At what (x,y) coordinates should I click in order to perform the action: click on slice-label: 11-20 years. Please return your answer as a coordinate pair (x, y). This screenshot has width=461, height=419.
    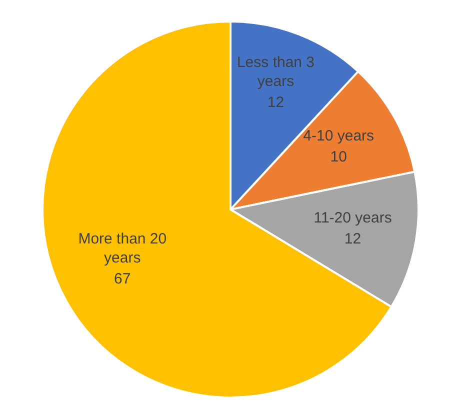
    Looking at the image, I should click on (353, 218).